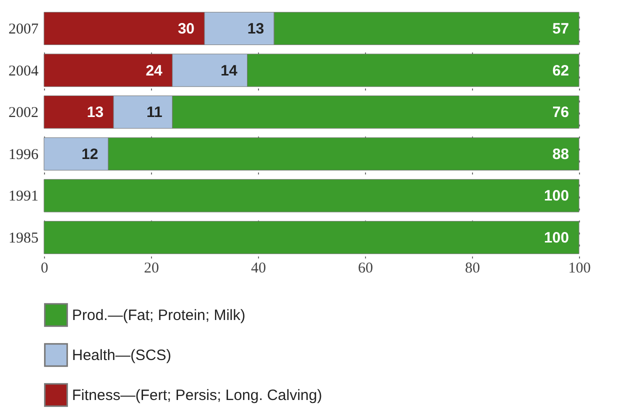  I want to click on legend-label: Prod.—(Fat; Protein; Milk), so click(159, 315).